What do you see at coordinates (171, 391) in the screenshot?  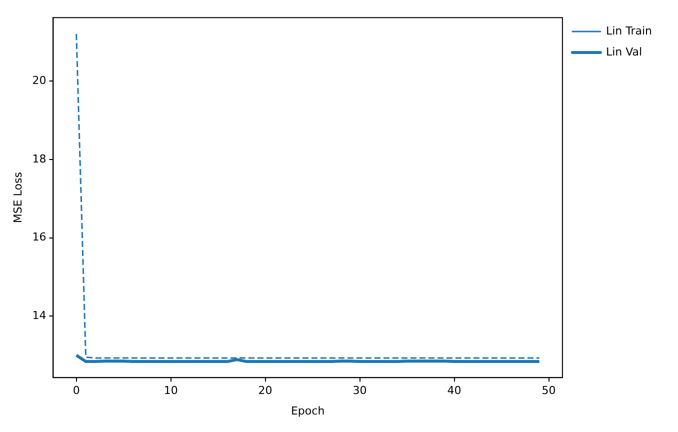 I see `x-tick-label: 10` at bounding box center [171, 391].